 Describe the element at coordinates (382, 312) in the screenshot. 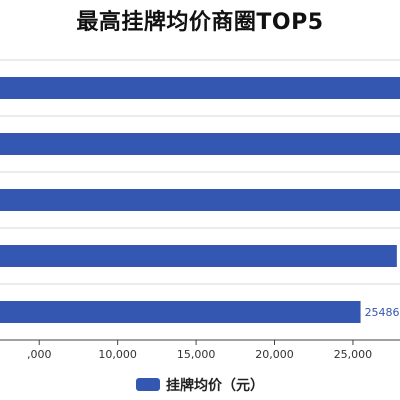

I see `bar-data-label: 25486` at that location.